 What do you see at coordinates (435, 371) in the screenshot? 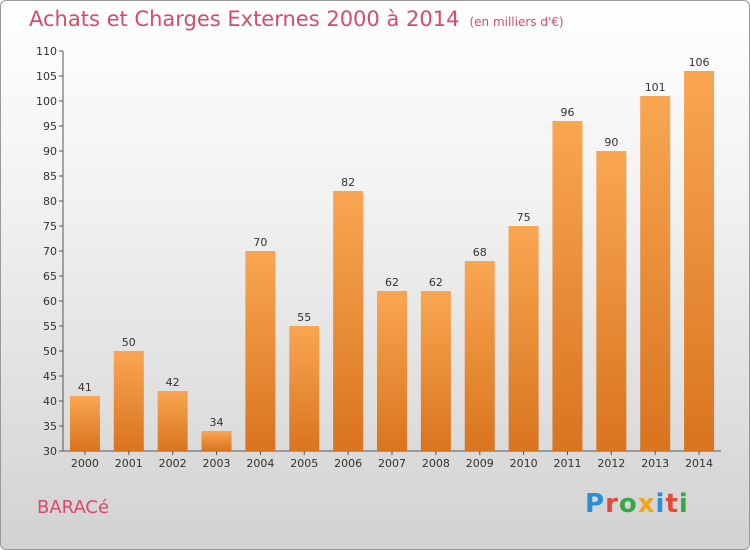
I see `bar-2008` at bounding box center [435, 371].